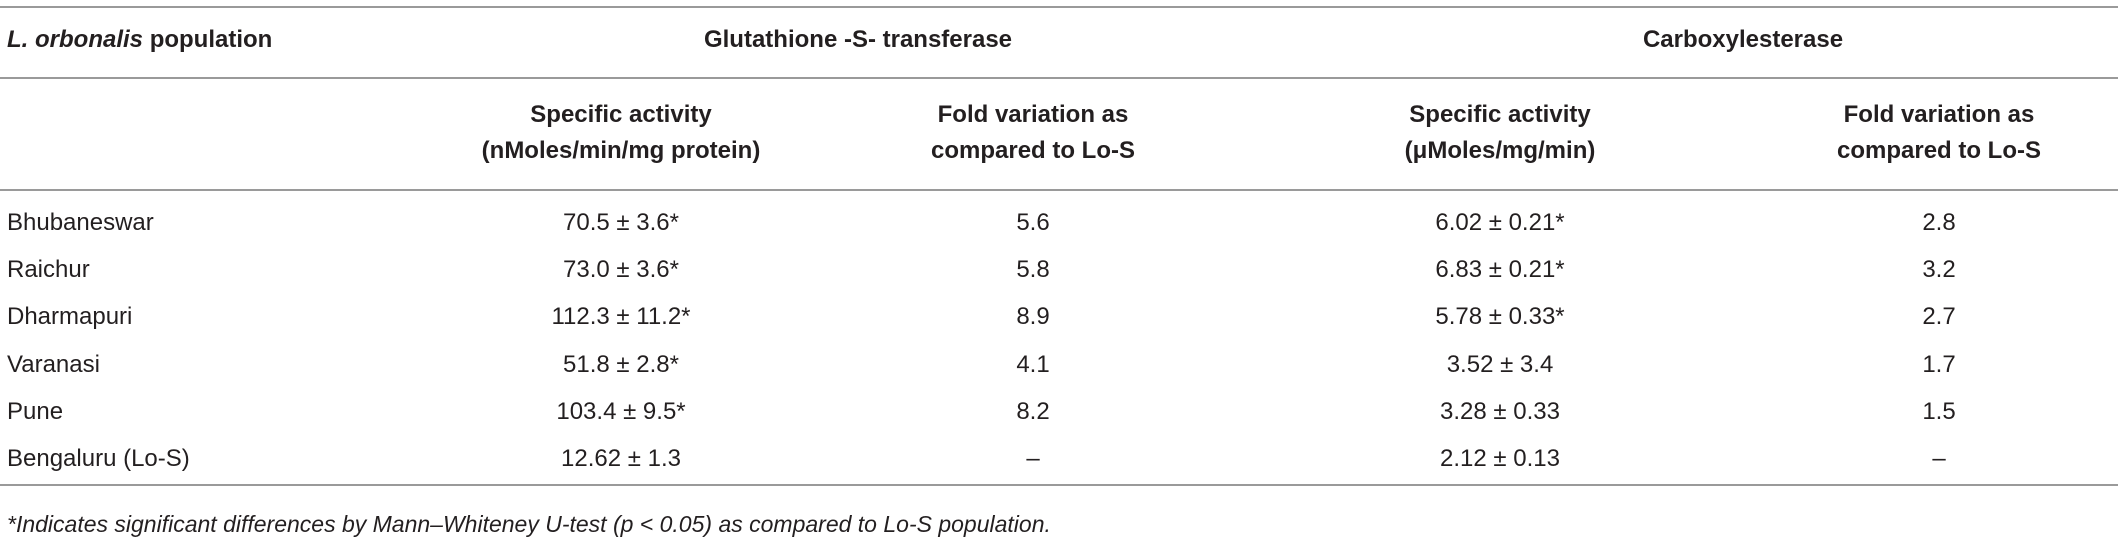 The image size is (2118, 544). What do you see at coordinates (621, 316) in the screenshot?
I see `cell: 112.3 ± 11.2*` at bounding box center [621, 316].